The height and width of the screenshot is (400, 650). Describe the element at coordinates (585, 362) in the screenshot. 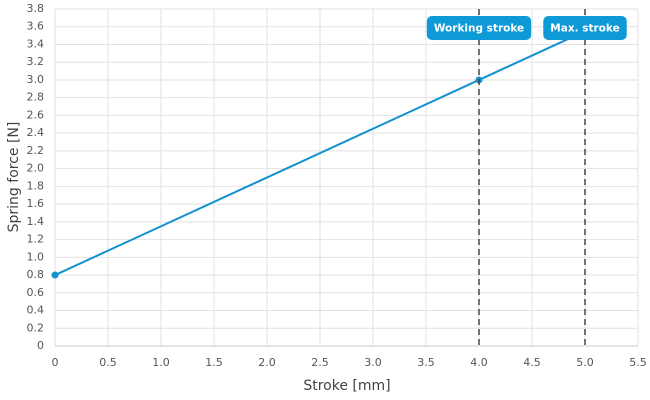

I see `x-tick-label: 5.0` at that location.